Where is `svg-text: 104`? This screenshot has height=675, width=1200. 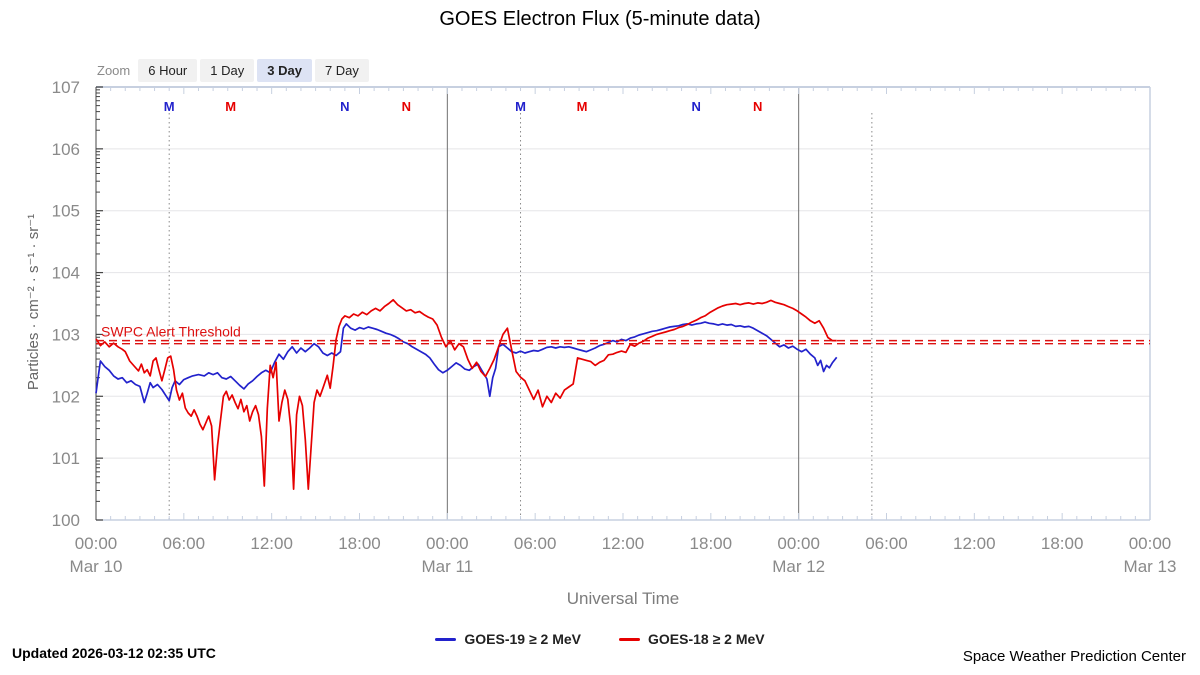 svg-text: 104 is located at coordinates (66, 273).